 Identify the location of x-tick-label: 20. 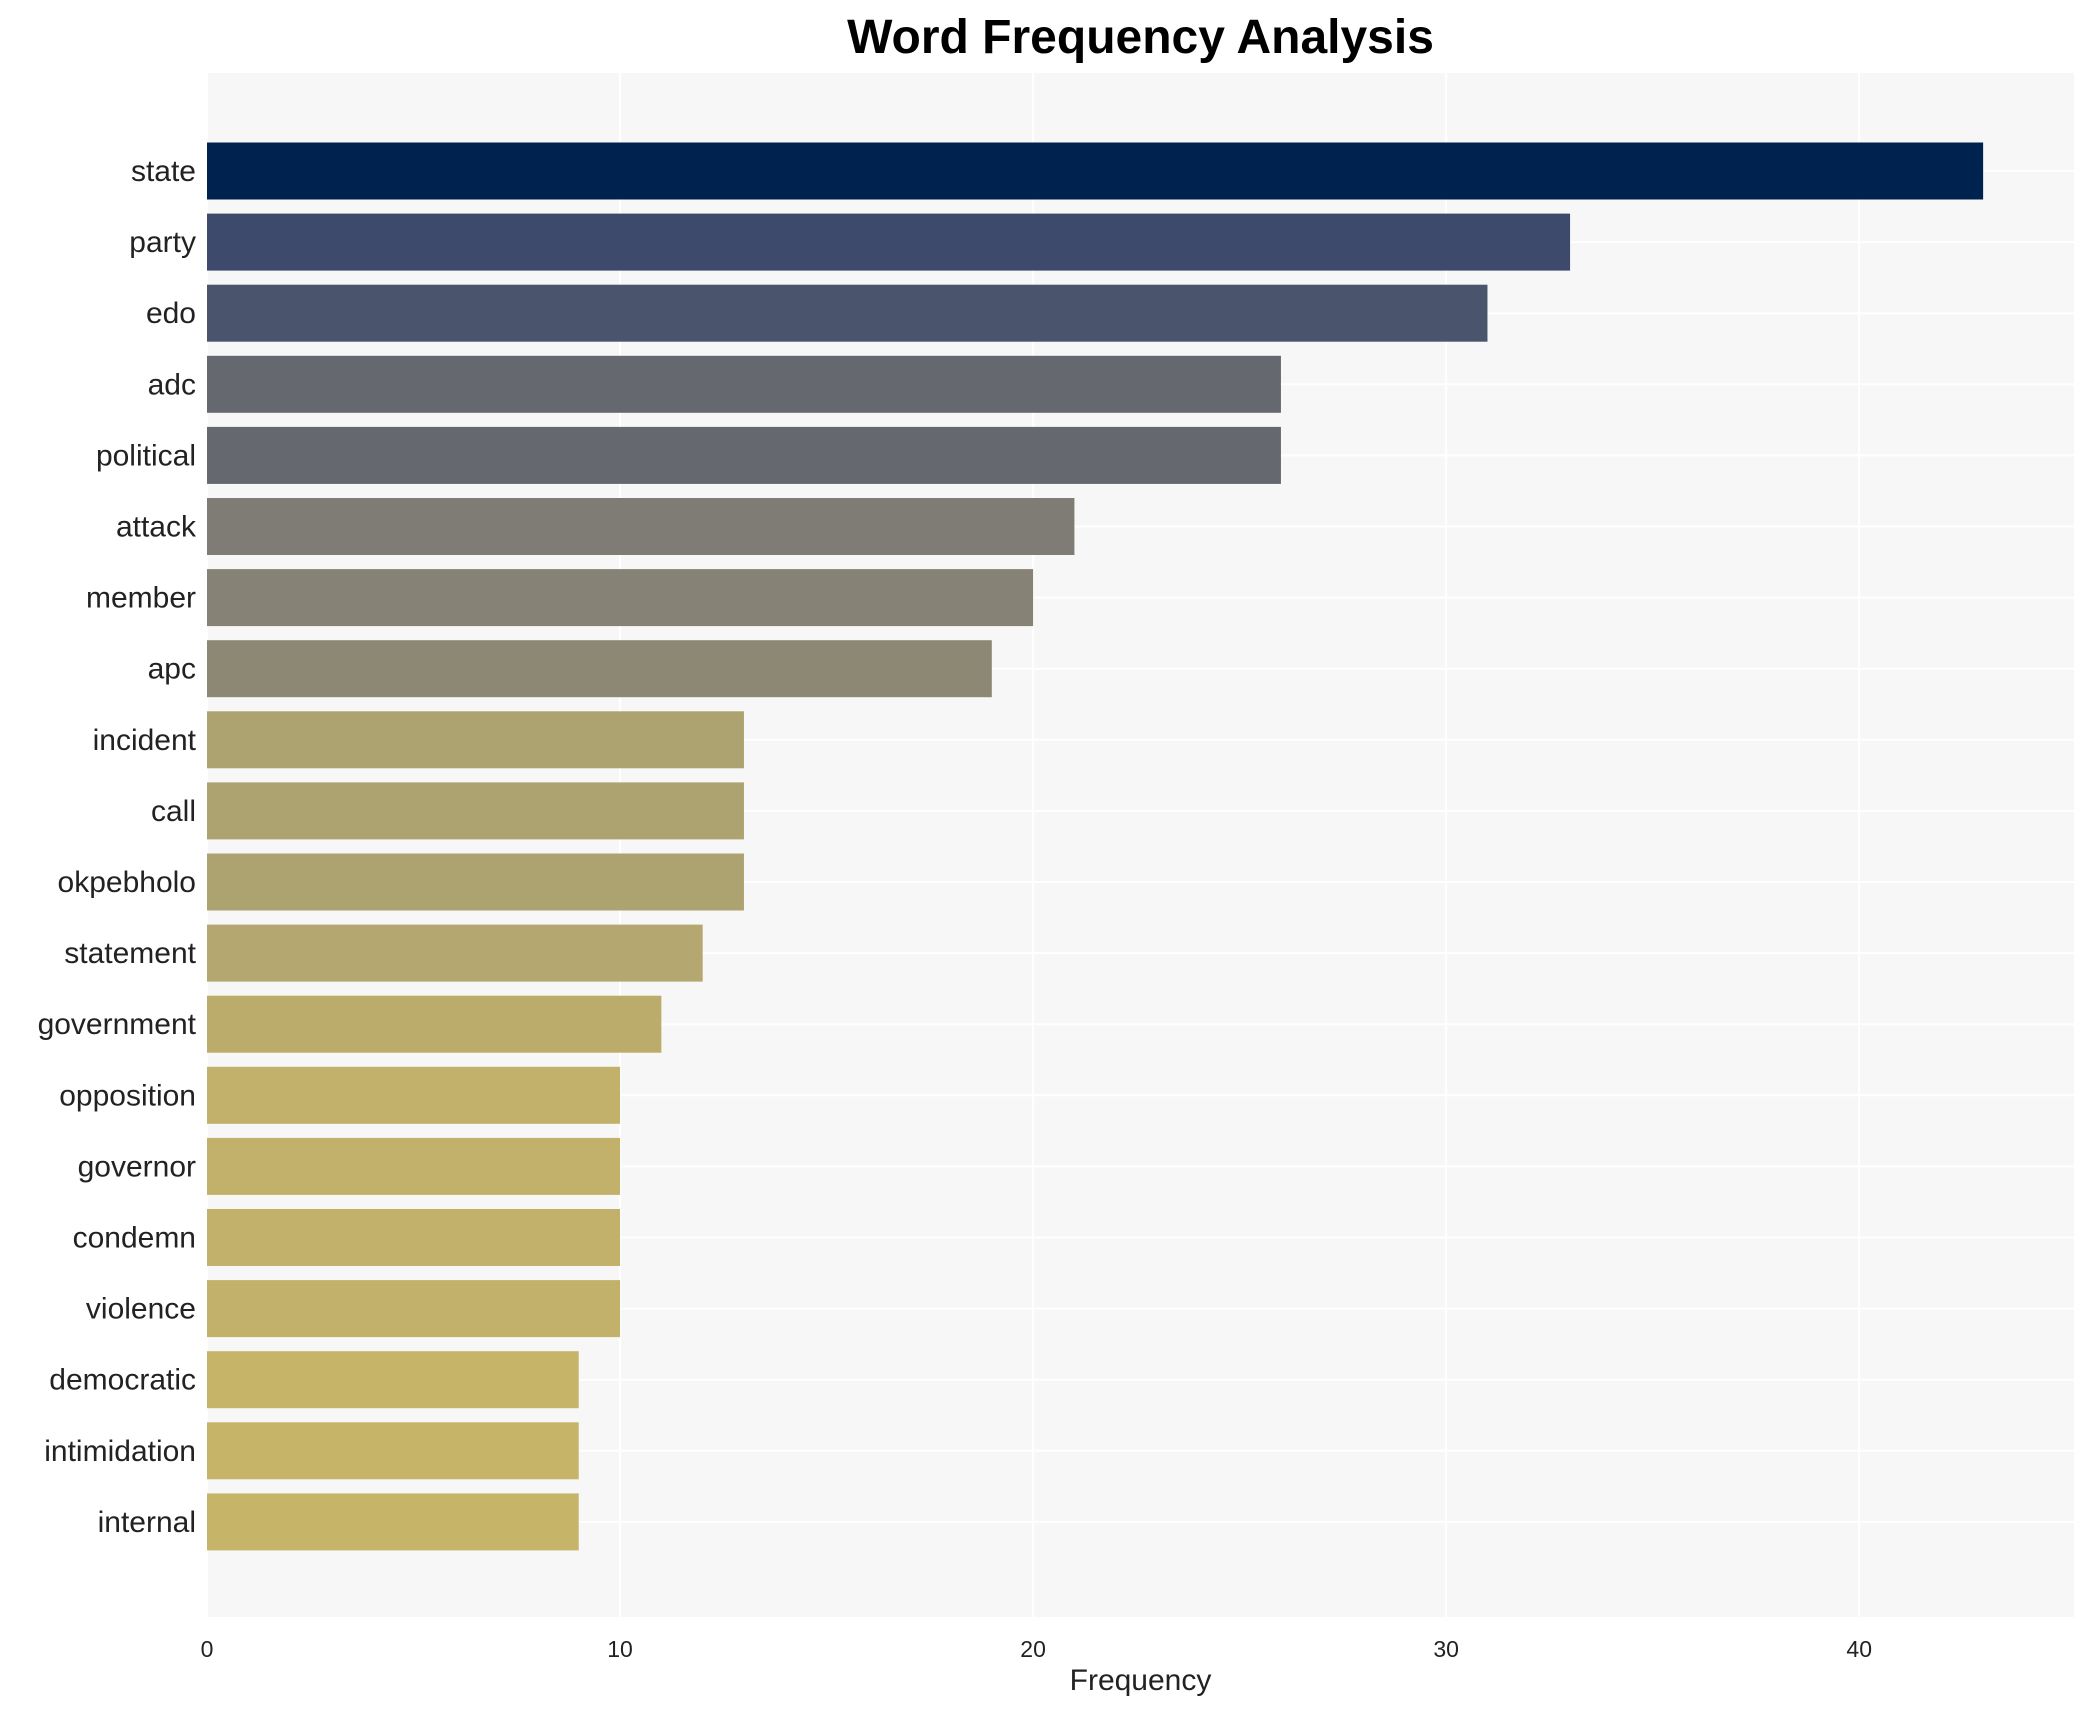
(1033, 1649).